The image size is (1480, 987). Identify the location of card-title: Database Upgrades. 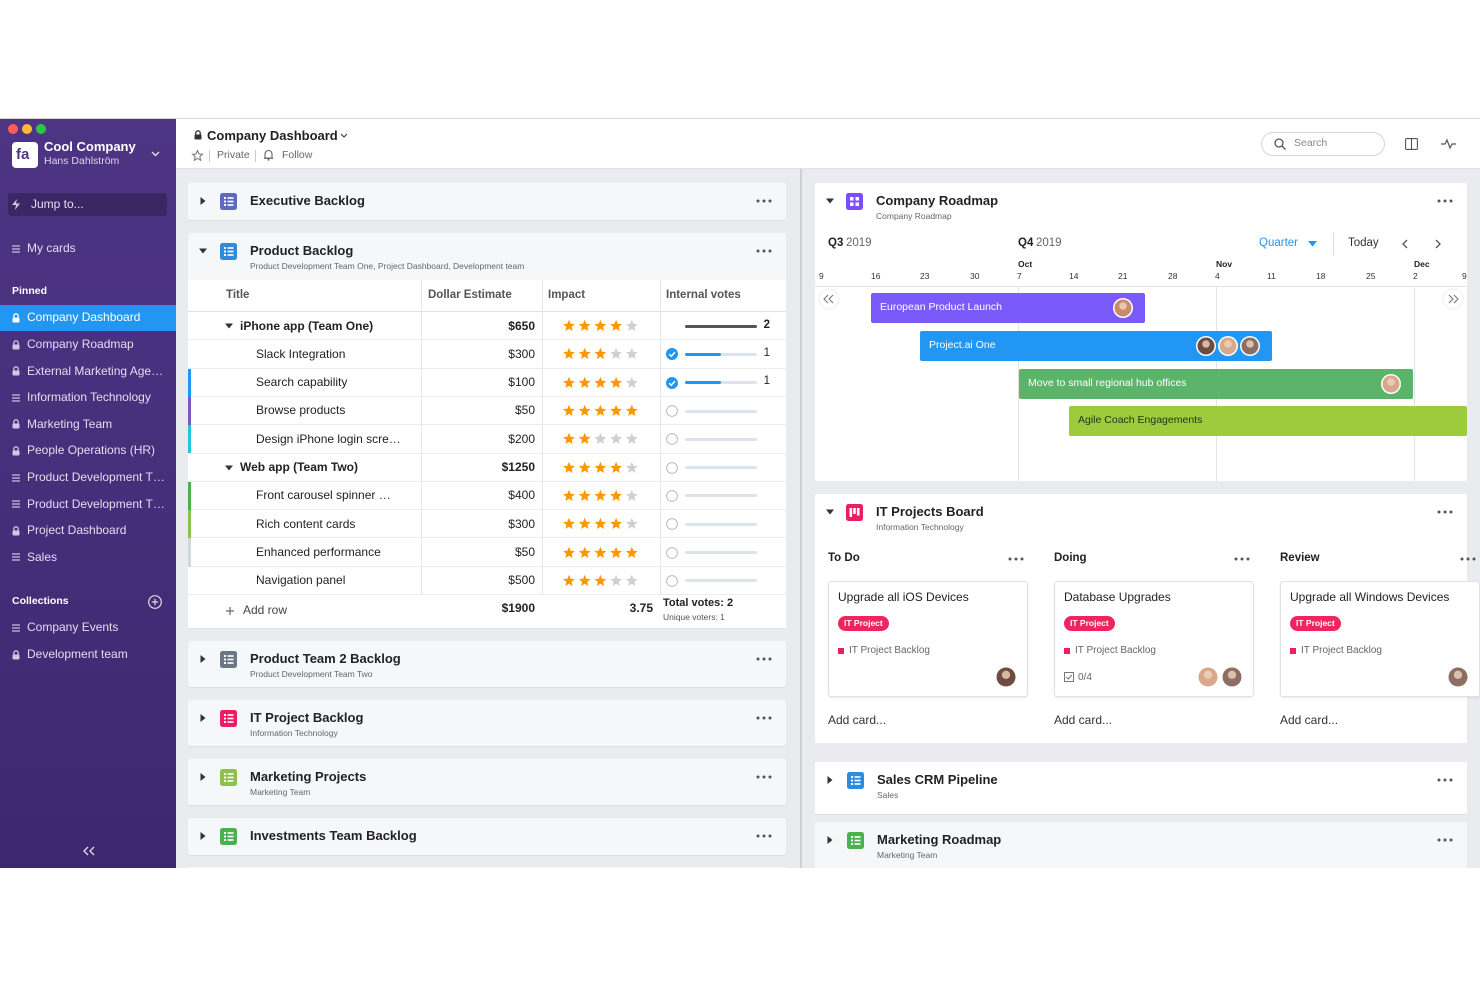
(1117, 597).